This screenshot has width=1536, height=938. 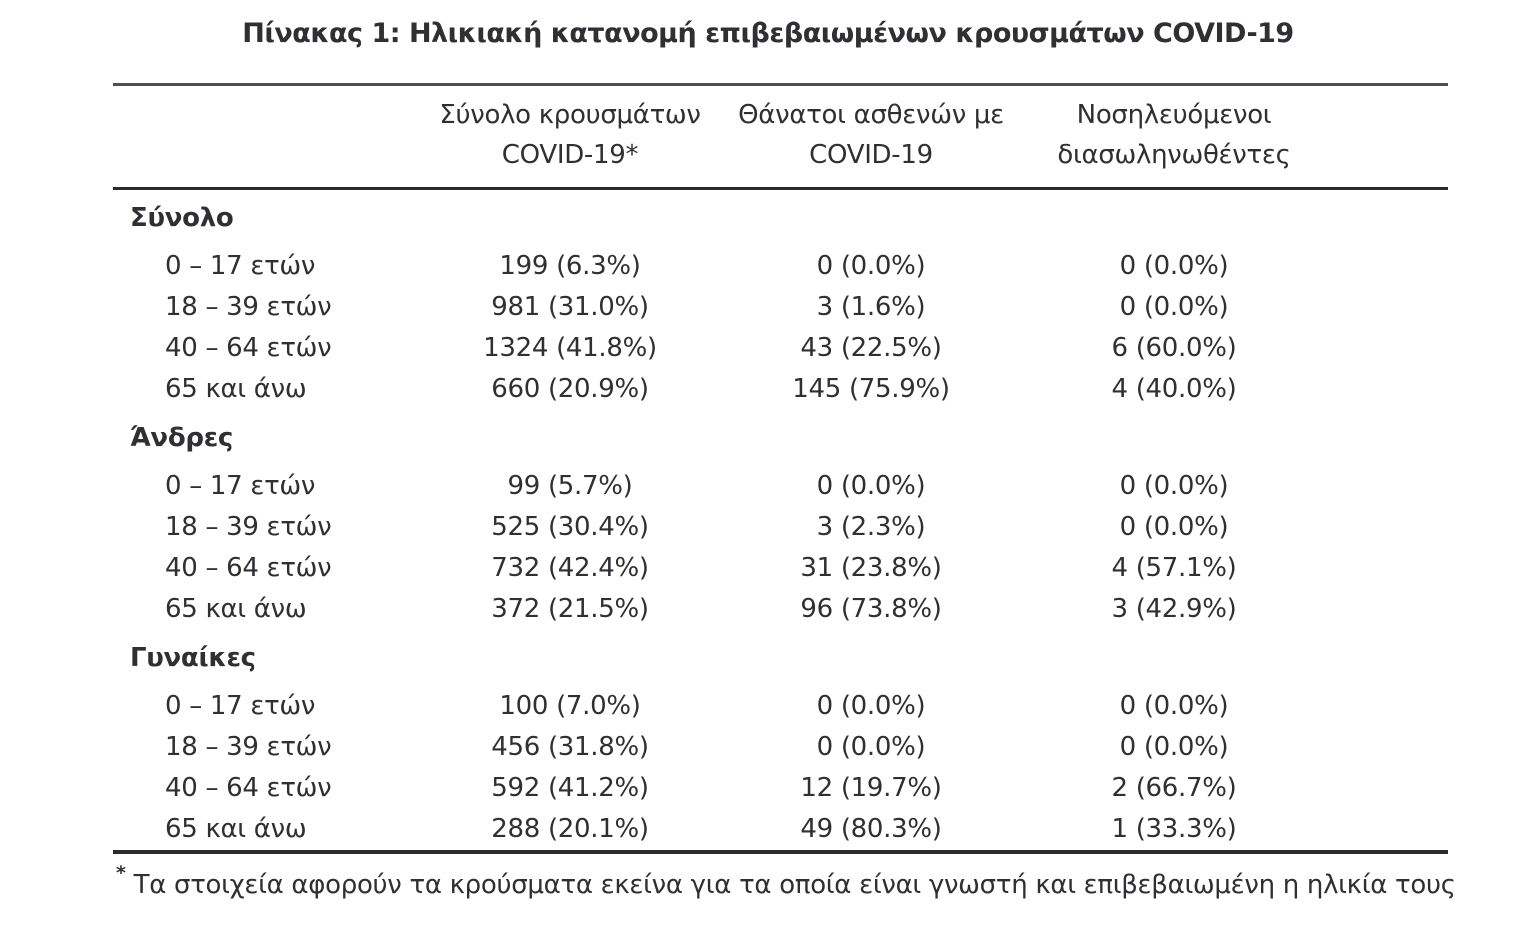 What do you see at coordinates (1387, 137) in the screenshot?
I see `header-spacer-cell` at bounding box center [1387, 137].